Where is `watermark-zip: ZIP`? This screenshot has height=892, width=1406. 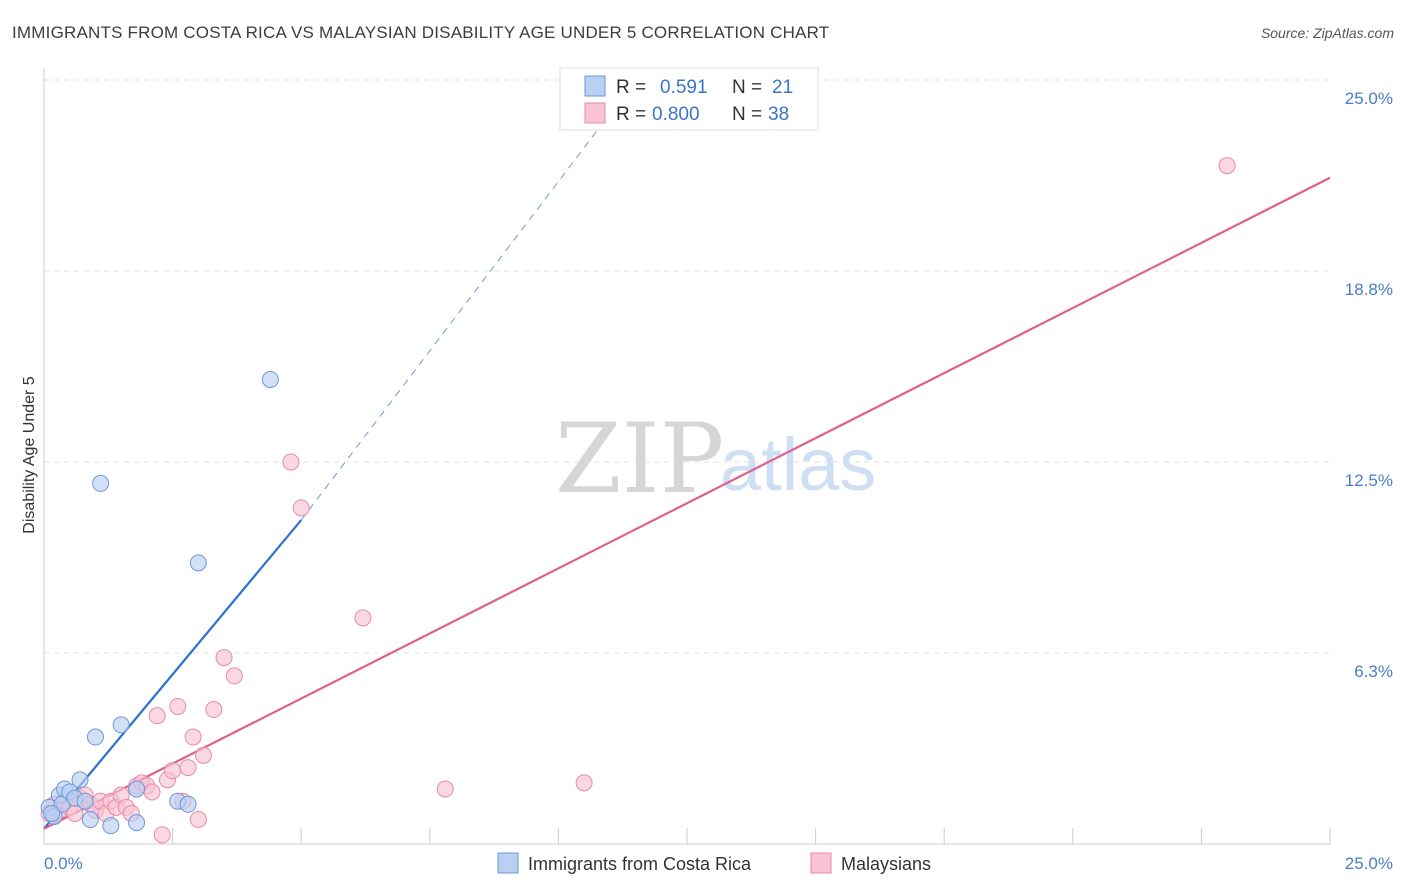 watermark-zip: ZIP is located at coordinates (639, 459).